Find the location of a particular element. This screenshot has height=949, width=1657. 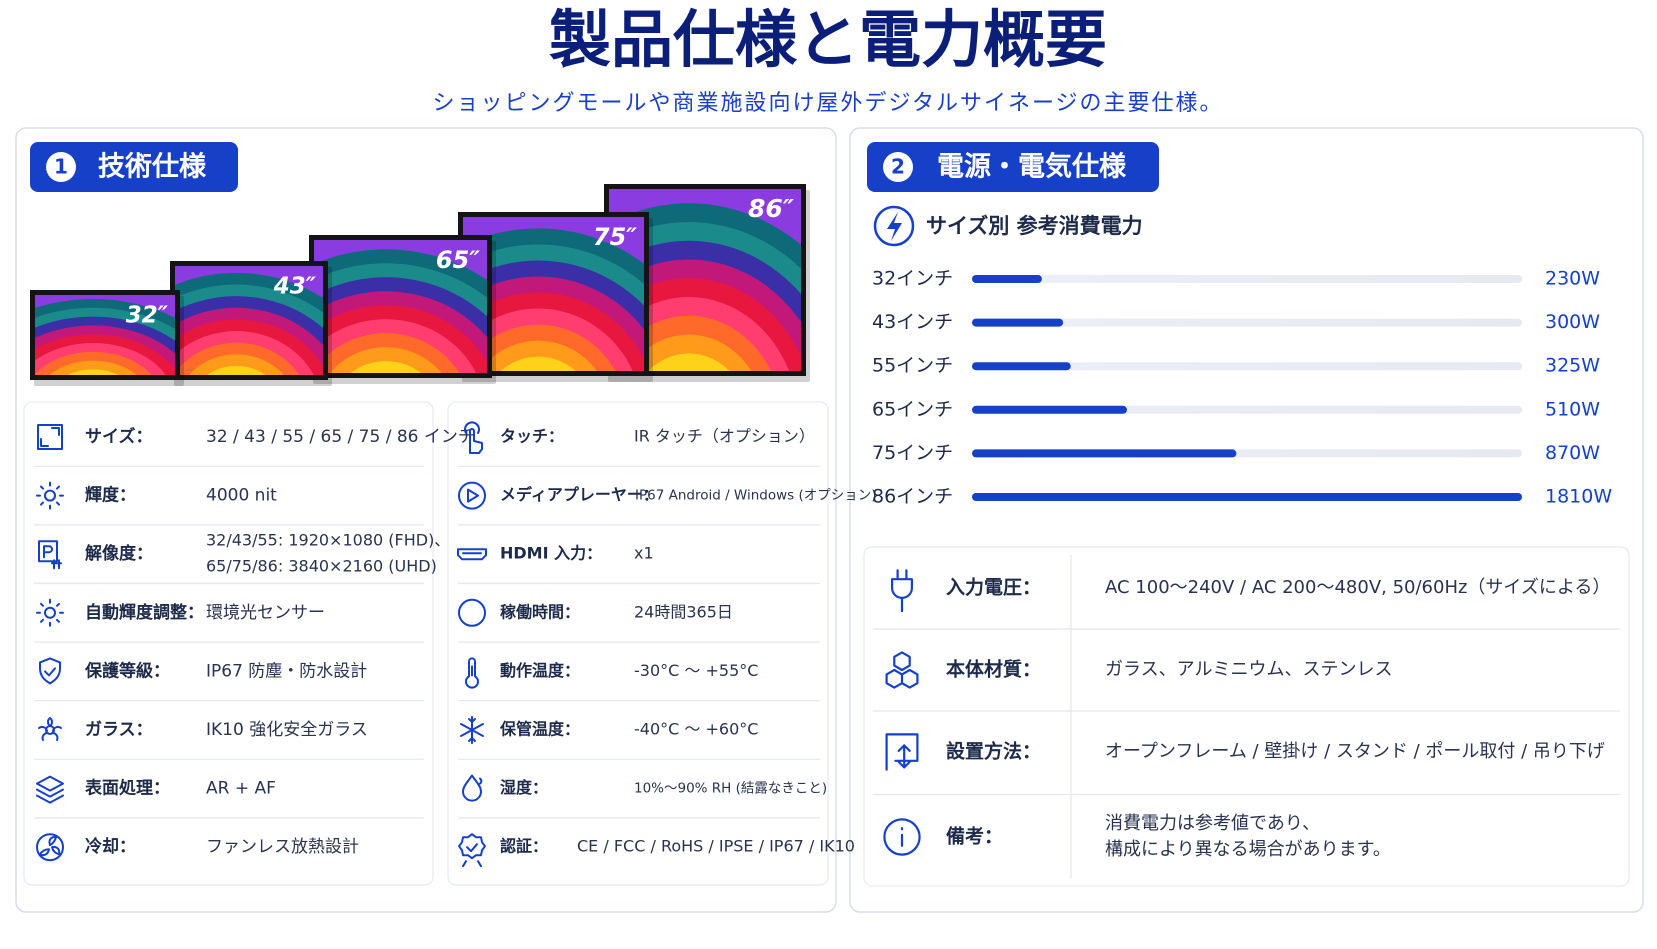

row-label: 冷却： is located at coordinates (110, 846).